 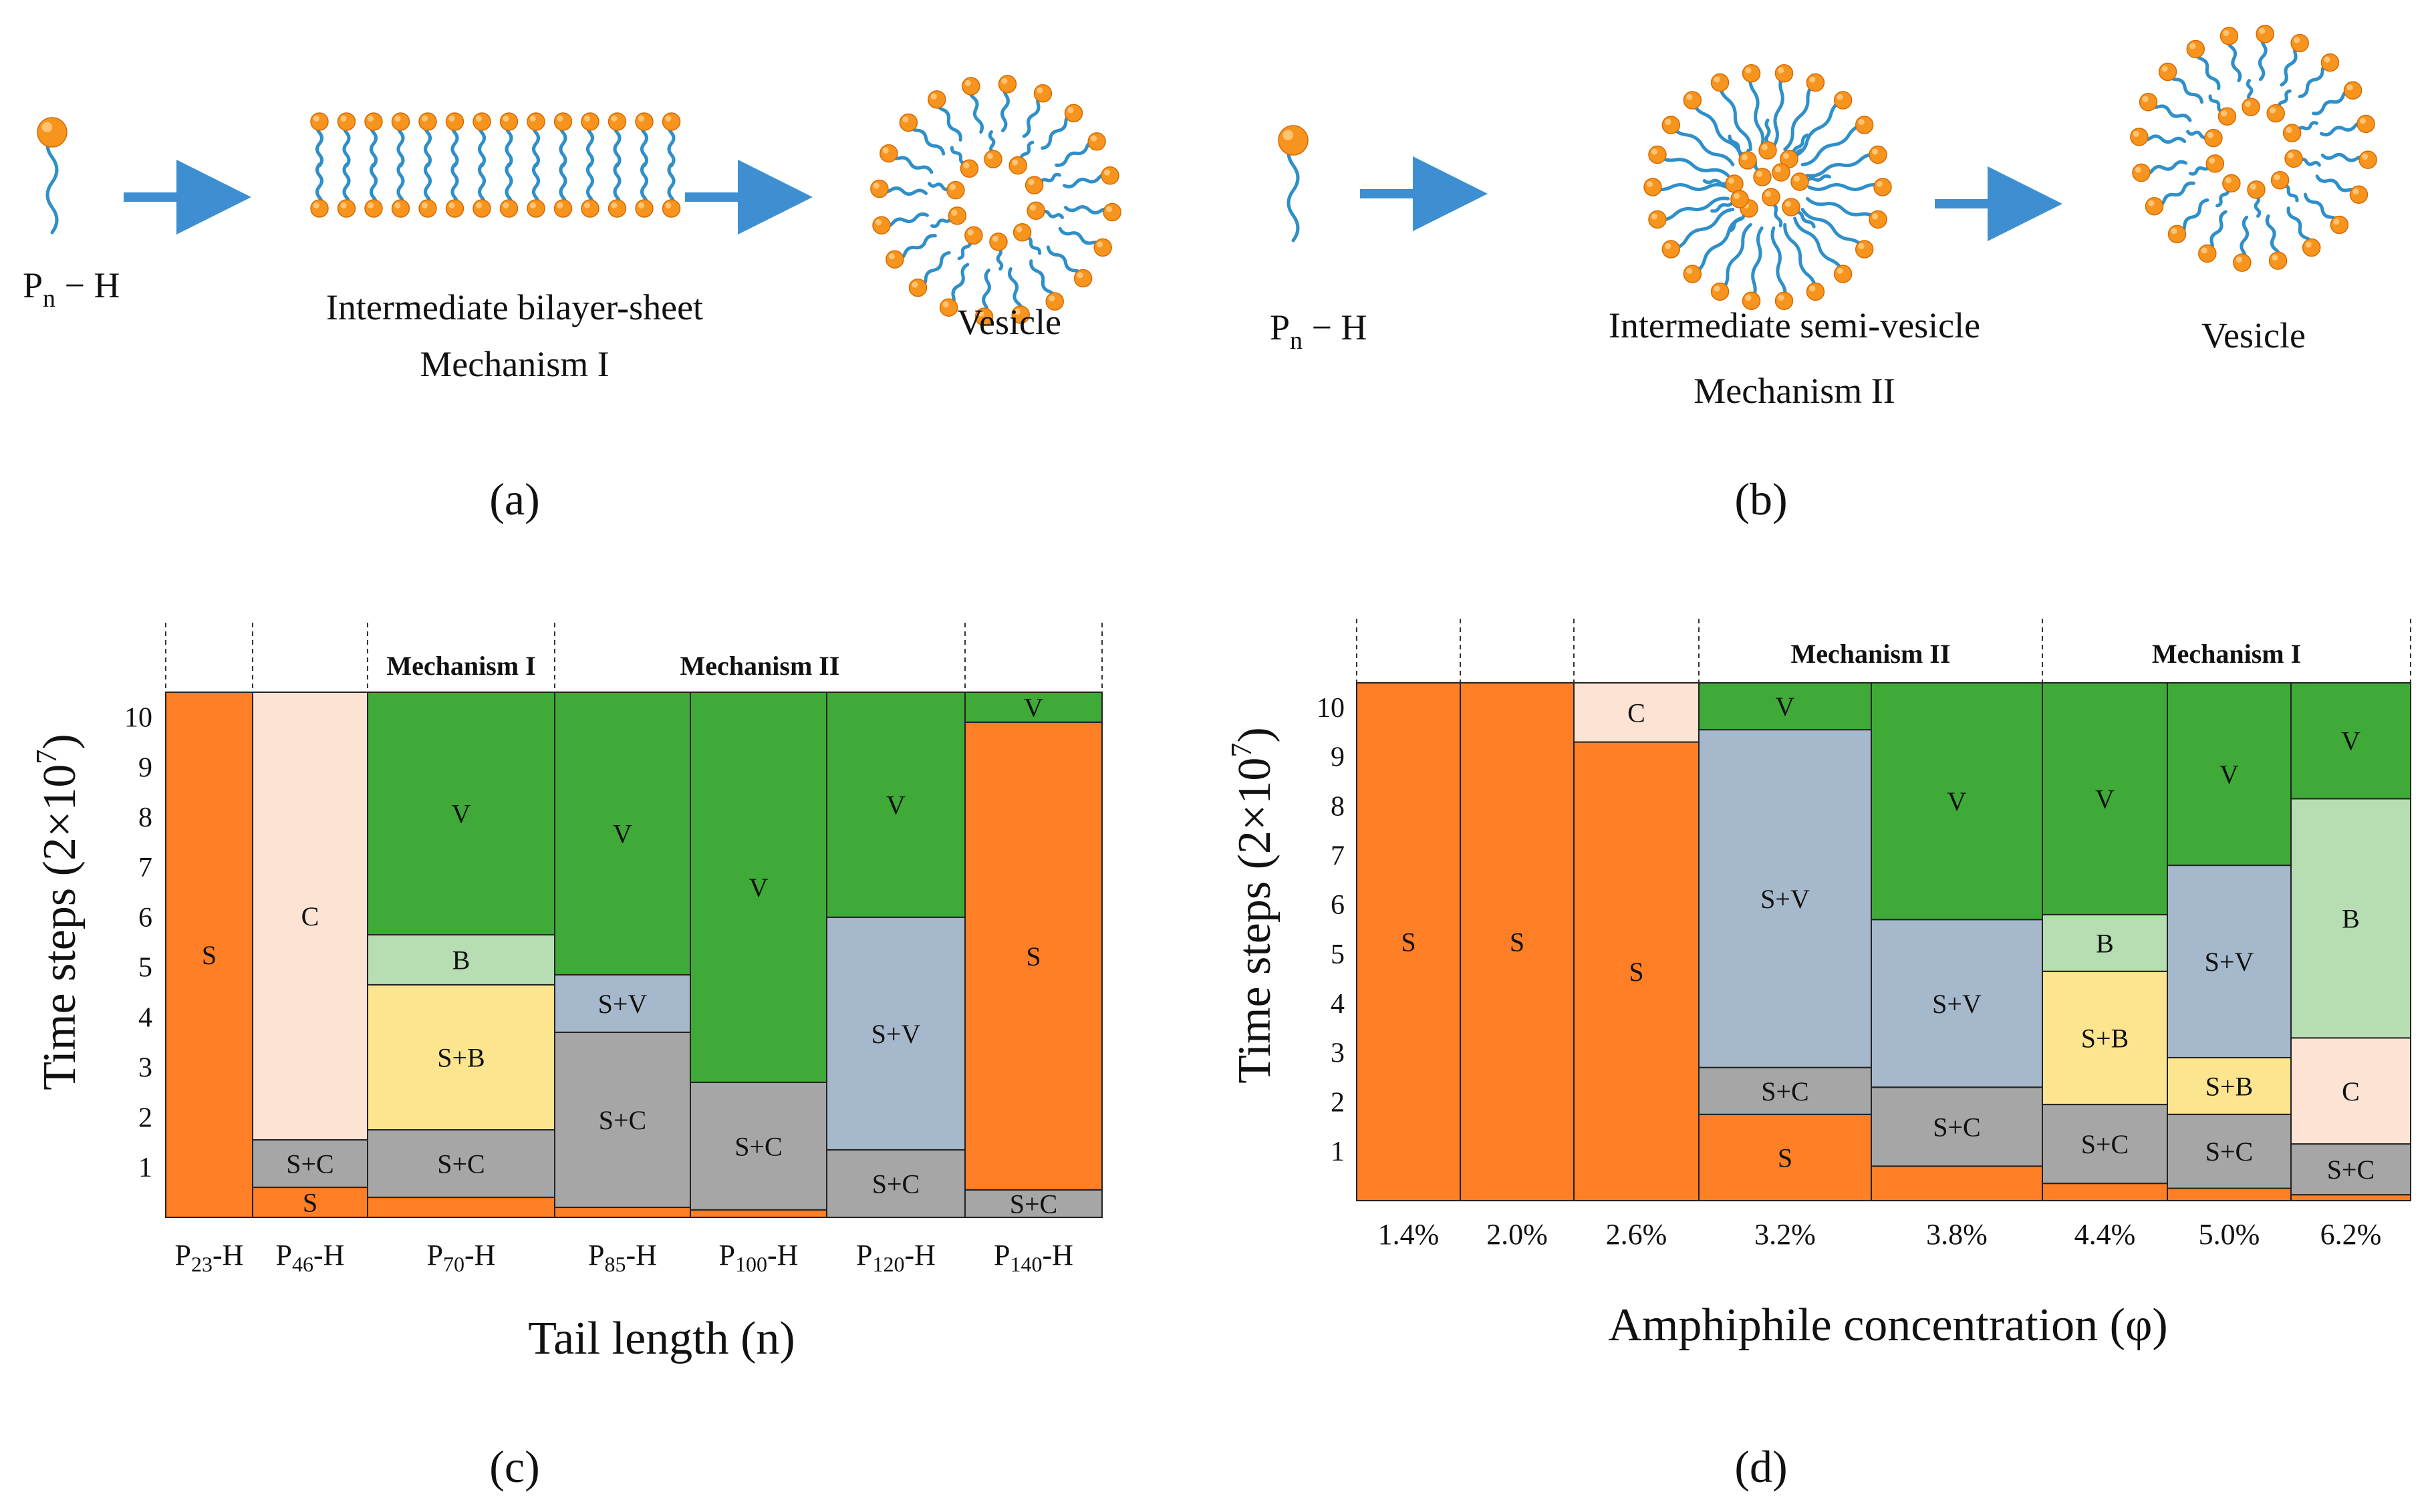 I want to click on y-tick-label: 5, so click(x=1338, y=954).